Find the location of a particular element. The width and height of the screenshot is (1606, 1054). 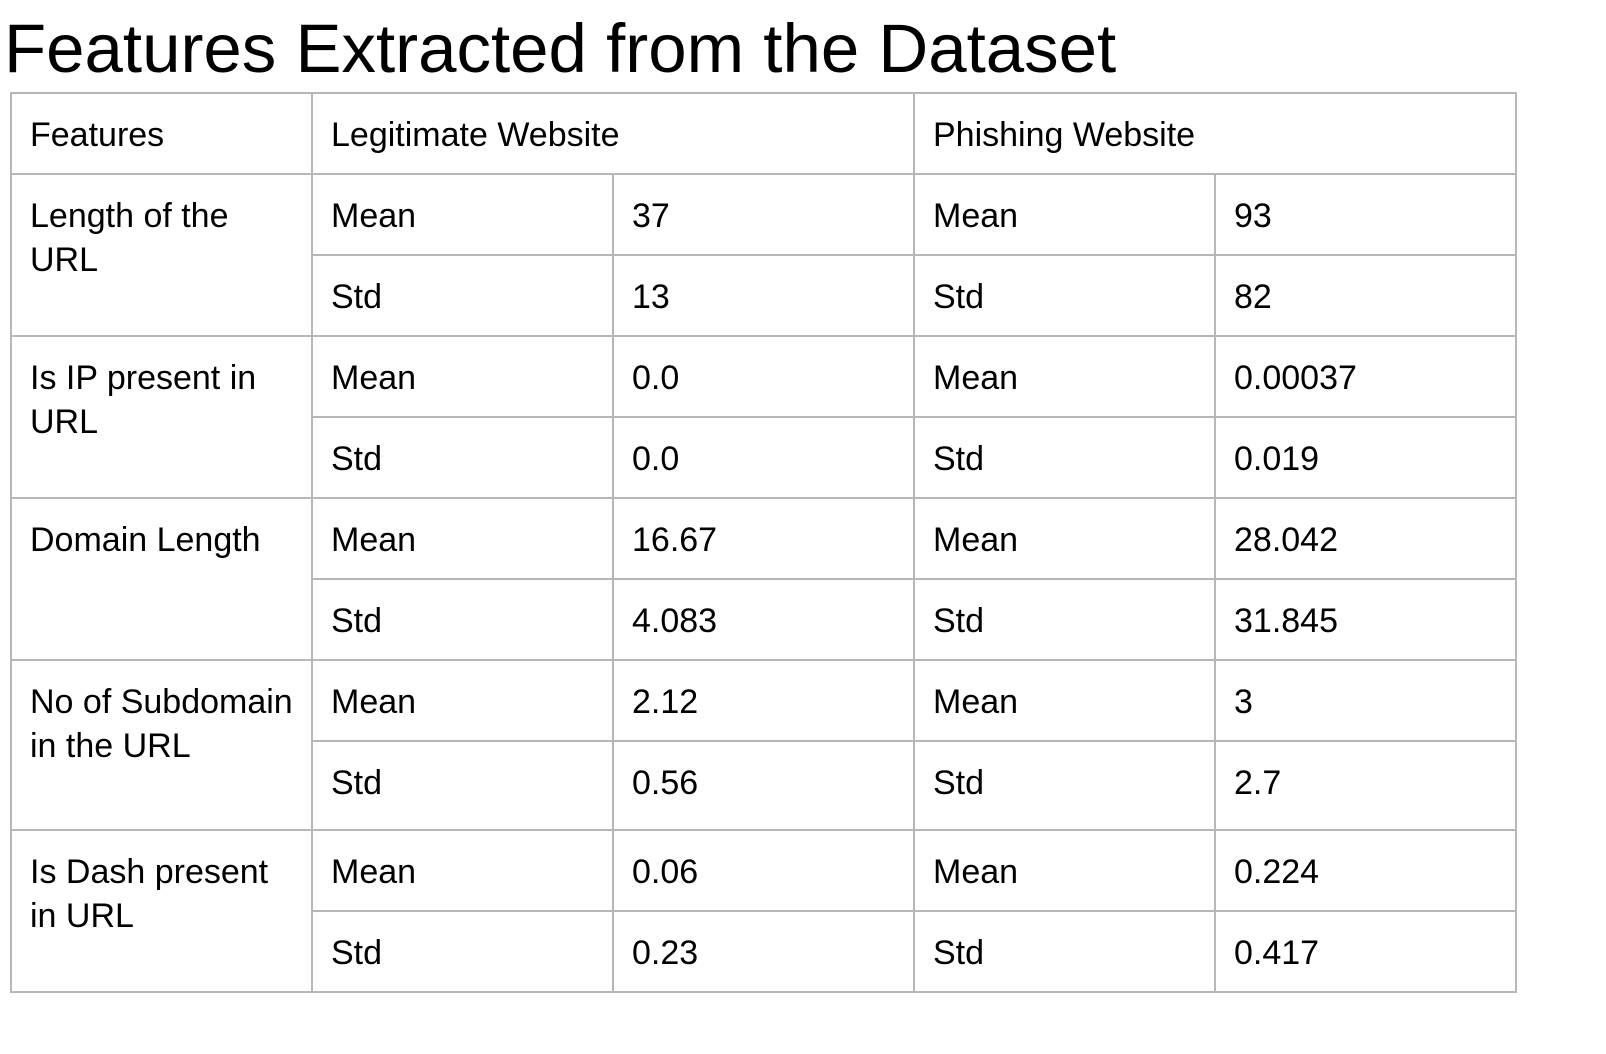

table-row: Std 0.0 Std 0.019 is located at coordinates (764, 457).